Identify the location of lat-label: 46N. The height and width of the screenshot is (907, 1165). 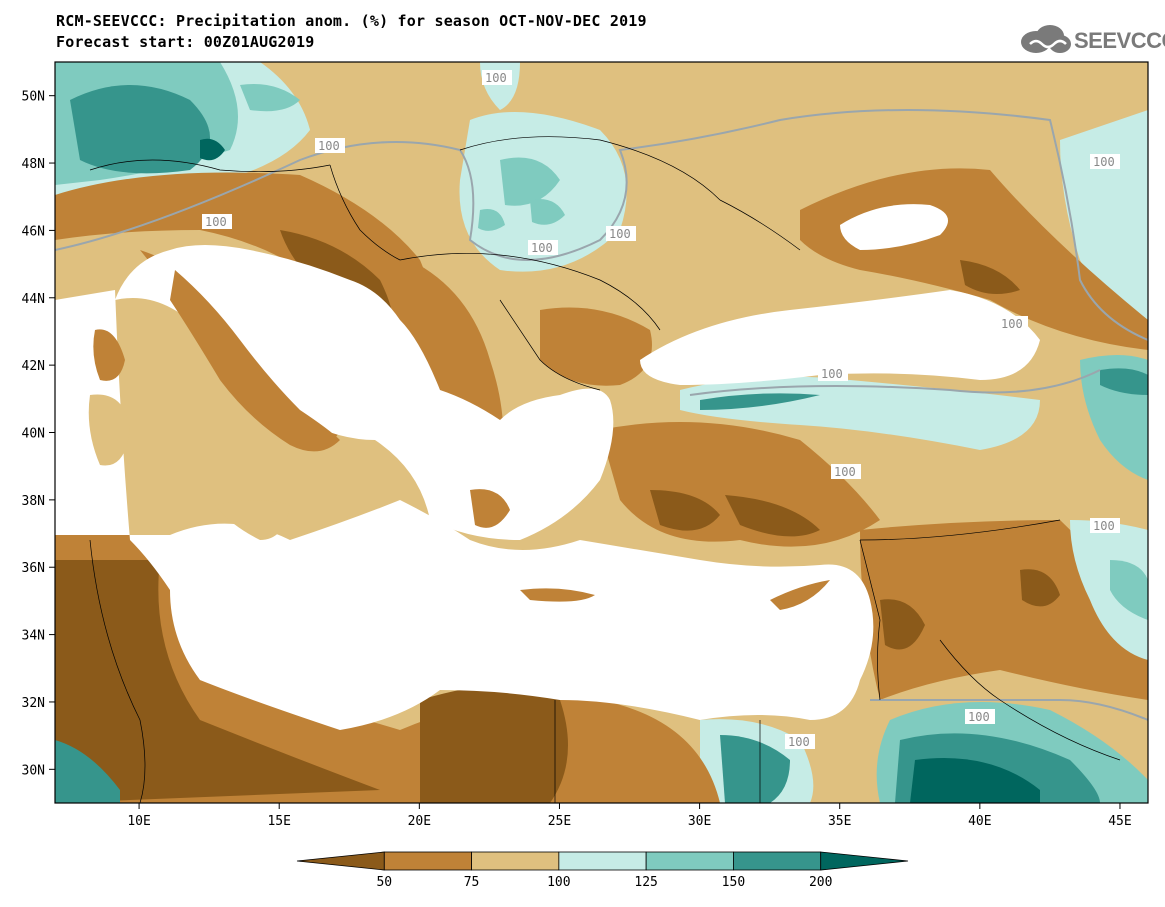
(33, 231).